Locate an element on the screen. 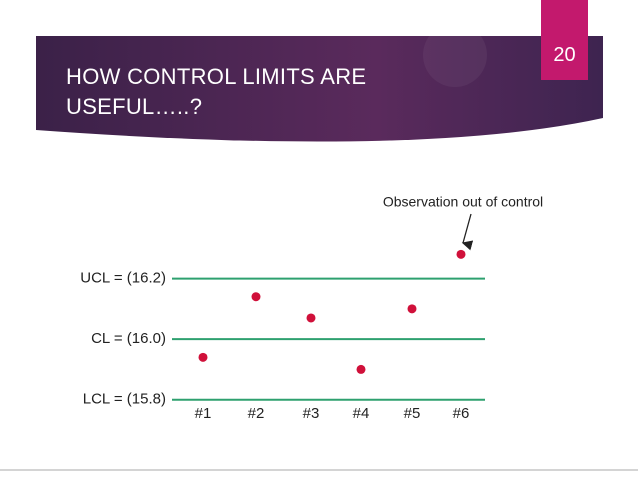 The height and width of the screenshot is (479, 638). annotation-arrow is located at coordinates (467, 232).